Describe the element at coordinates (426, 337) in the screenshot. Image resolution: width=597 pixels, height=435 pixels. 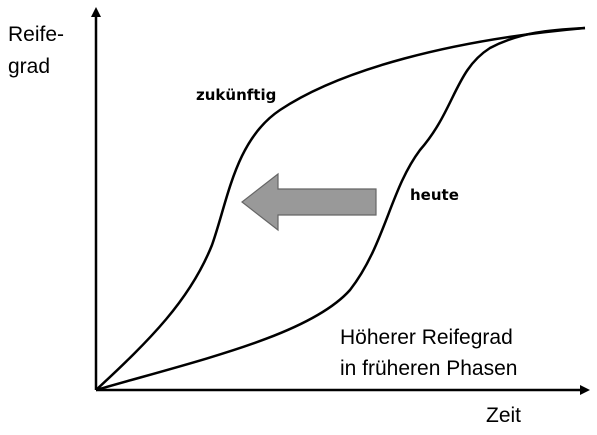
I see `annotation-line1: Höherer Reifegrad` at that location.